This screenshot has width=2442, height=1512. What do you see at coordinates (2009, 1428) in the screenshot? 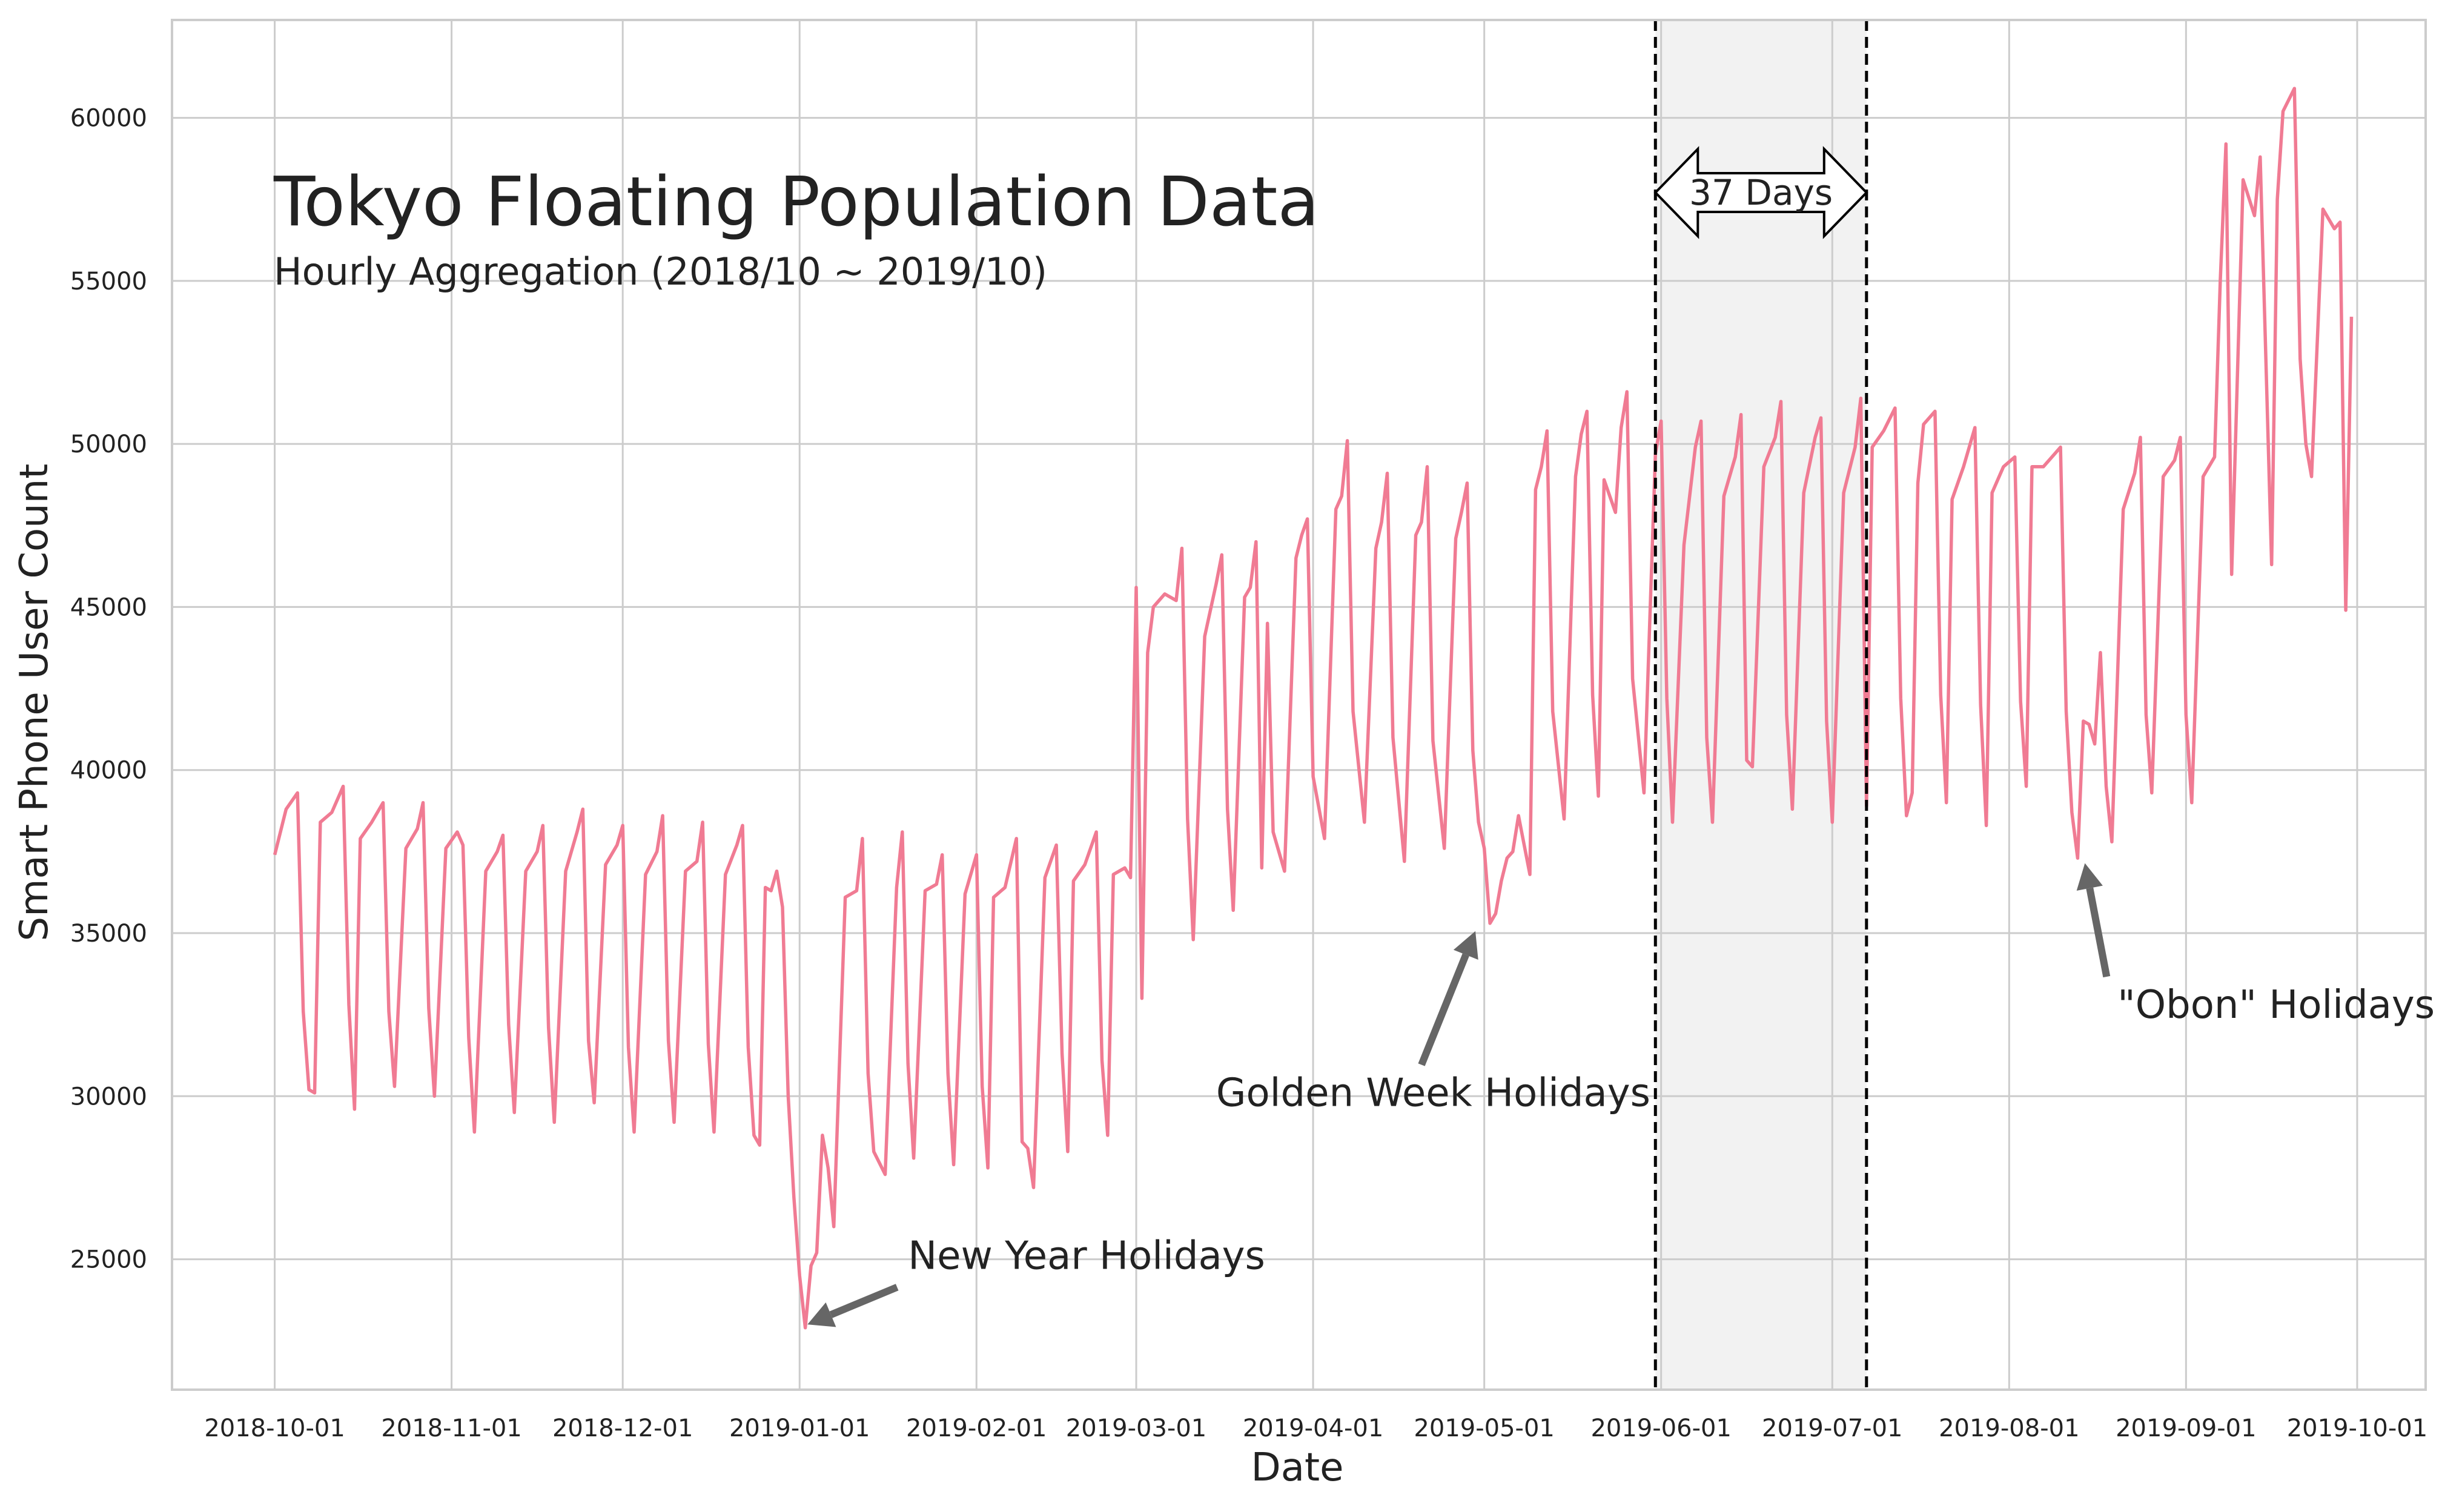
I see `x-tick-label: 2019-08-01` at bounding box center [2009, 1428].